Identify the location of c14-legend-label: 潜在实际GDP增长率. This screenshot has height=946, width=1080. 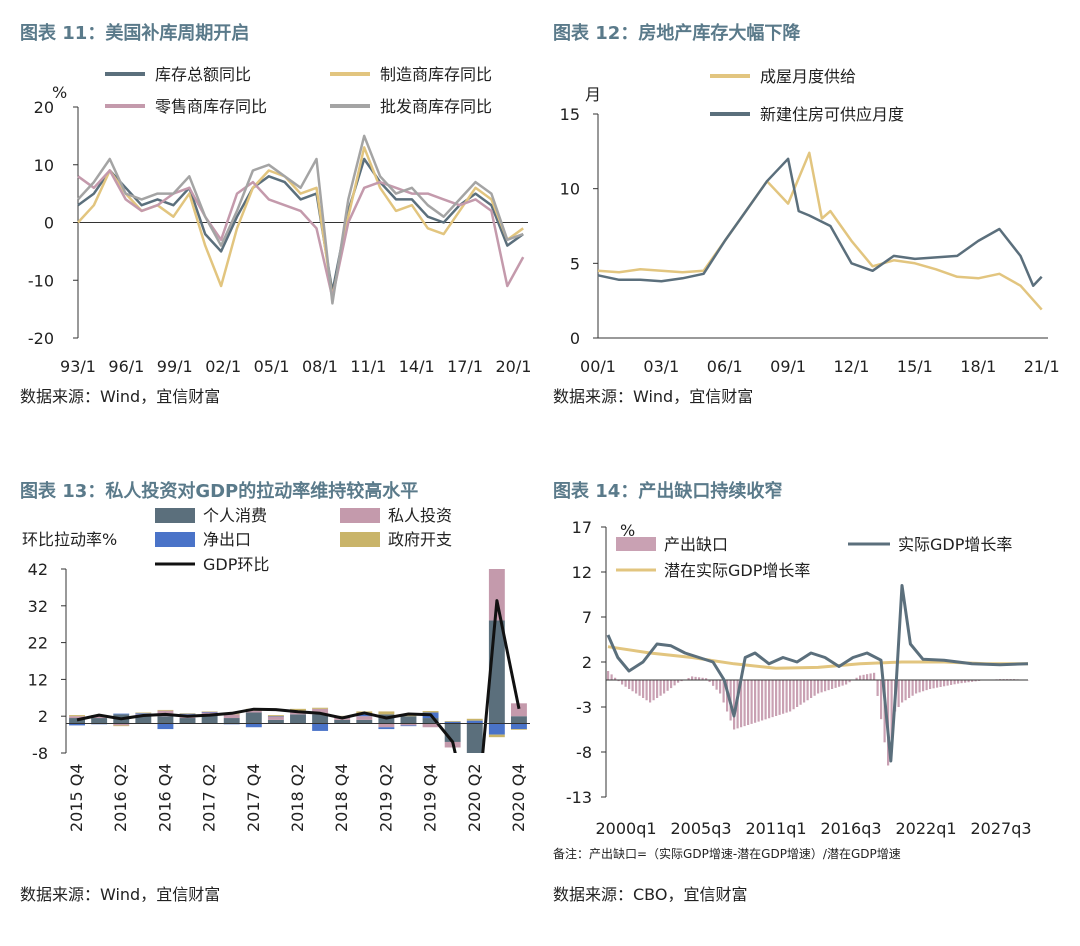
(737, 570).